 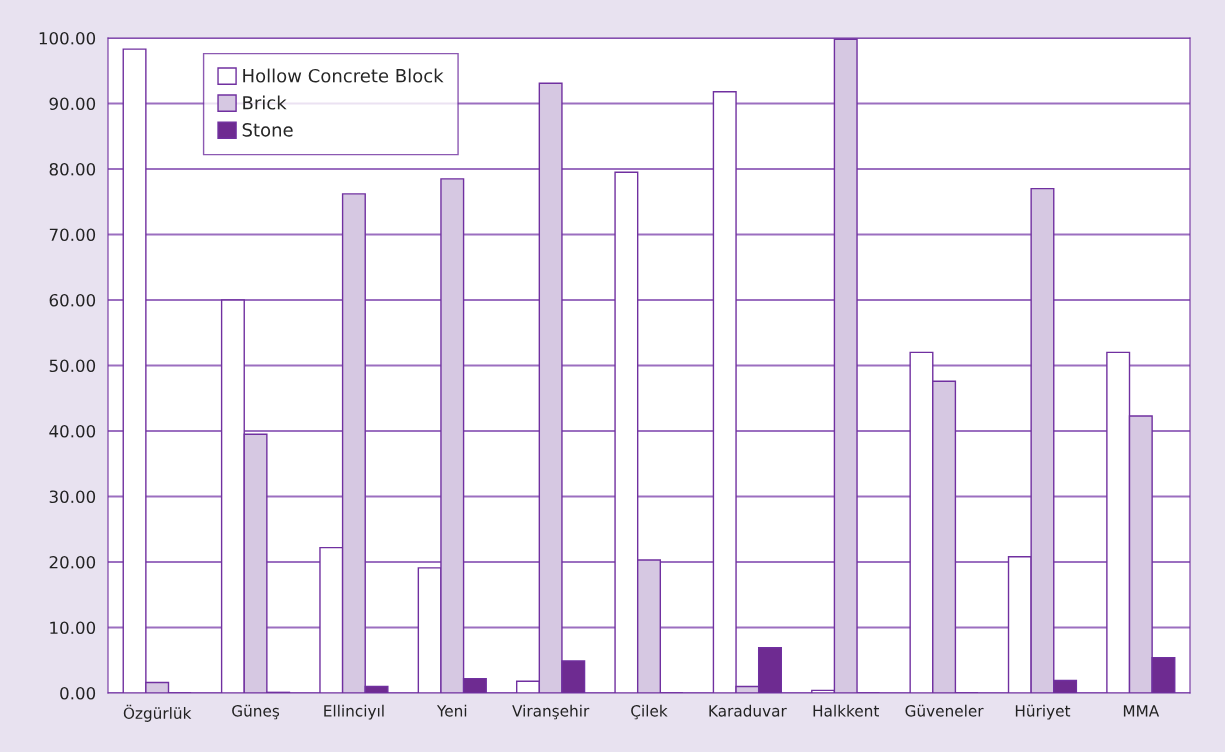 What do you see at coordinates (72, 497) in the screenshot?
I see `y-tick-label: 30.00` at bounding box center [72, 497].